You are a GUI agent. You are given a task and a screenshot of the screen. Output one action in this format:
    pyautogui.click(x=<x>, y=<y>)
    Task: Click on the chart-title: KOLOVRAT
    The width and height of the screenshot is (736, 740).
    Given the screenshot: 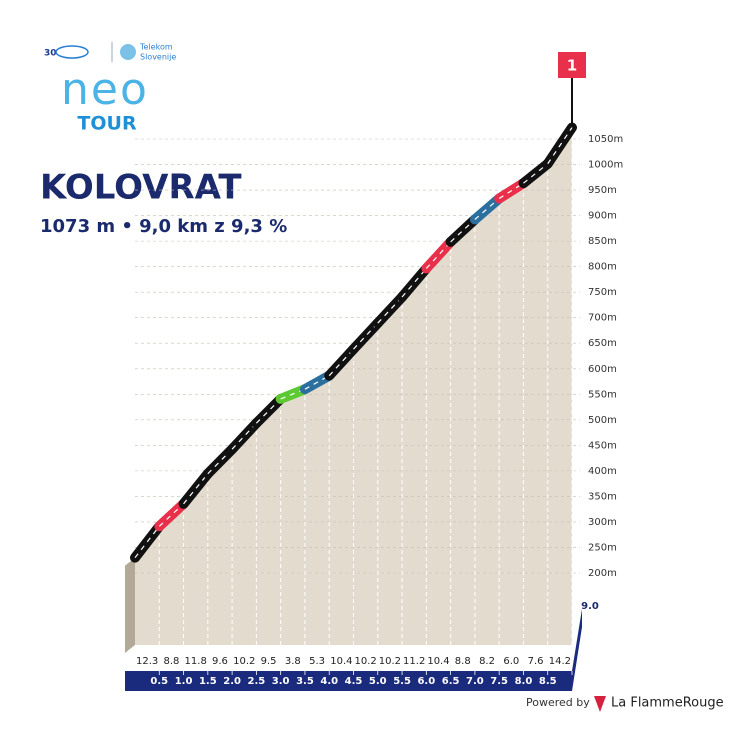 What is the action you would take?
    pyautogui.click(x=141, y=188)
    